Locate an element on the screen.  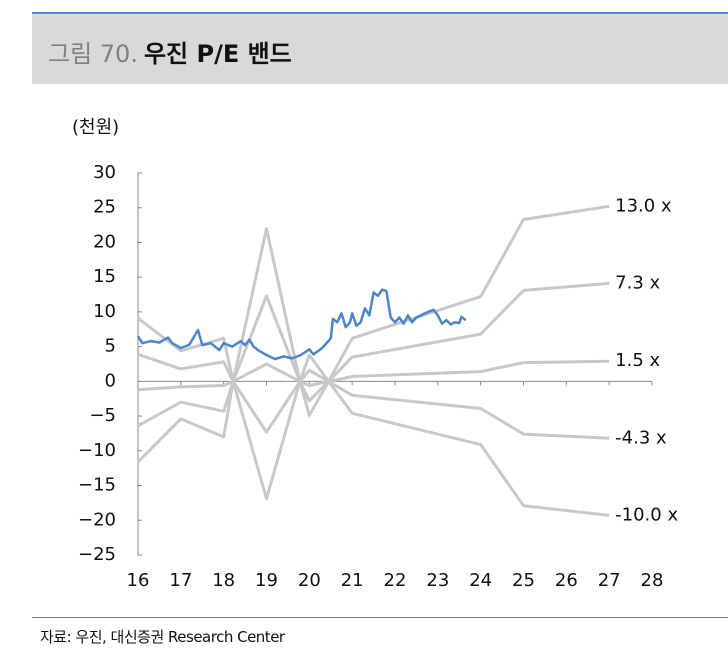
y-tick-label: 20 is located at coordinates (104, 241).